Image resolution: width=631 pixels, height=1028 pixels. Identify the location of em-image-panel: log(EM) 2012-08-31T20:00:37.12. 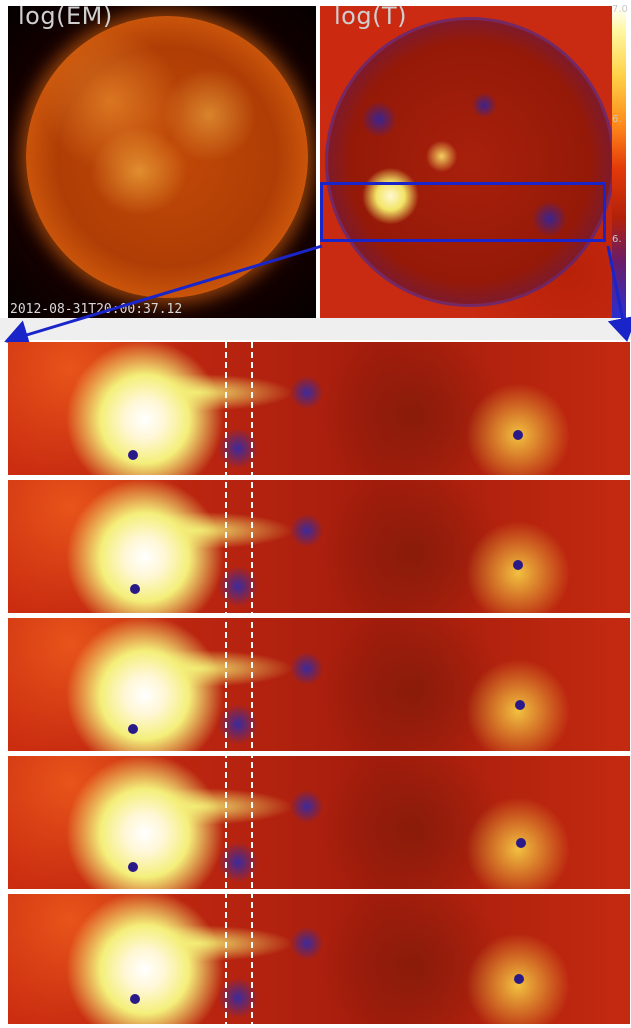
(162, 162).